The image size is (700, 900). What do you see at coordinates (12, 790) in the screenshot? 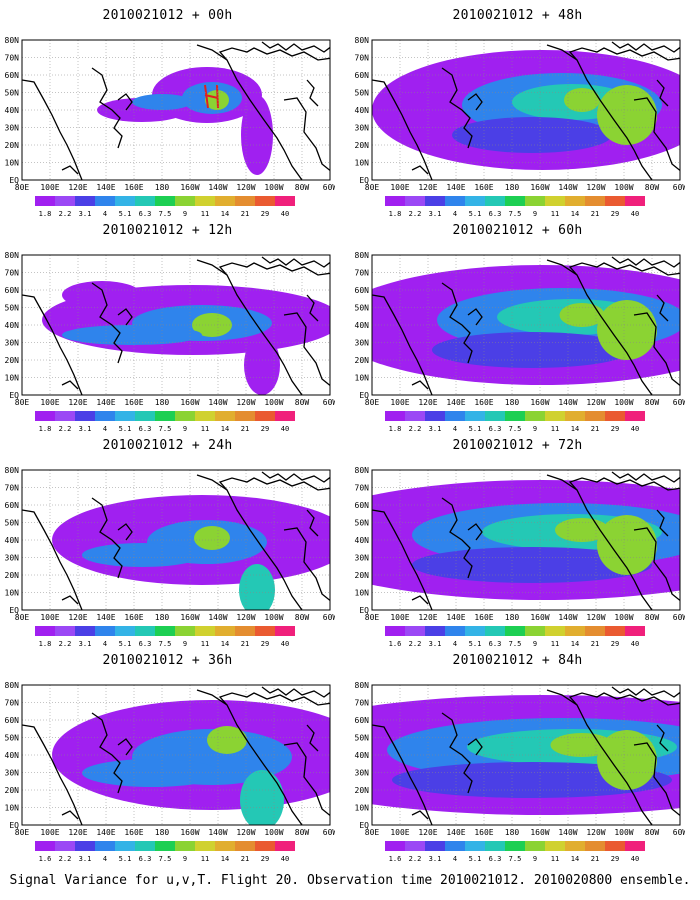
I see `y-tick-label: 20N` at bounding box center [12, 790].